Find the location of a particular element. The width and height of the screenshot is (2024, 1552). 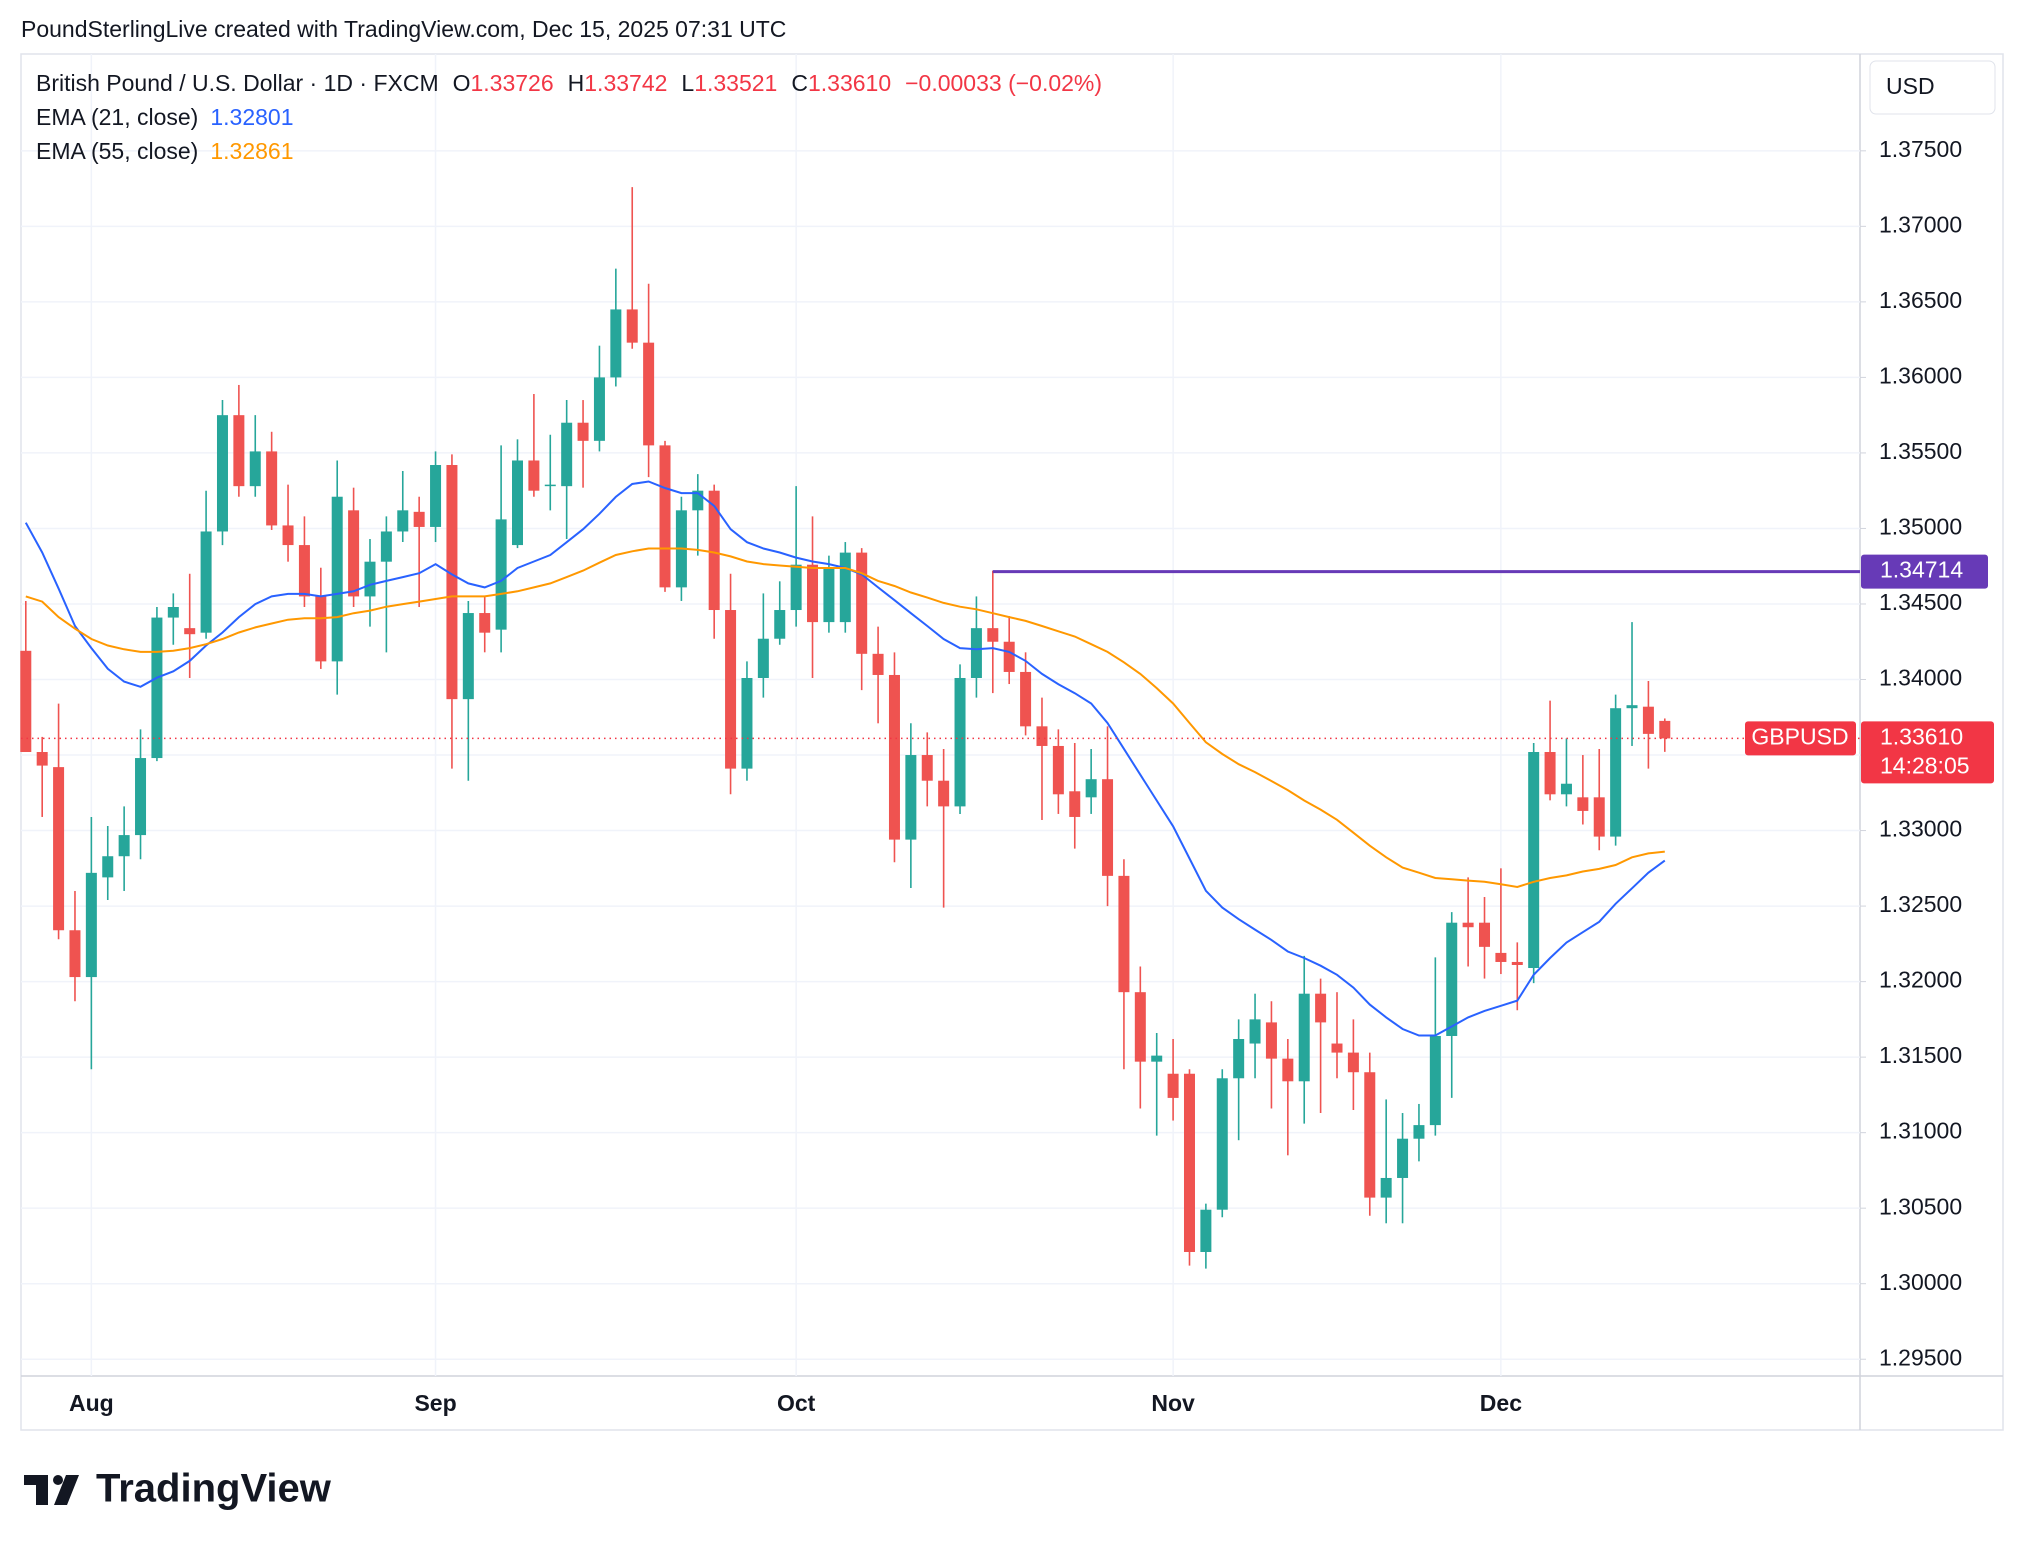

y-tick-label: 1.36000 is located at coordinates (1920, 375).